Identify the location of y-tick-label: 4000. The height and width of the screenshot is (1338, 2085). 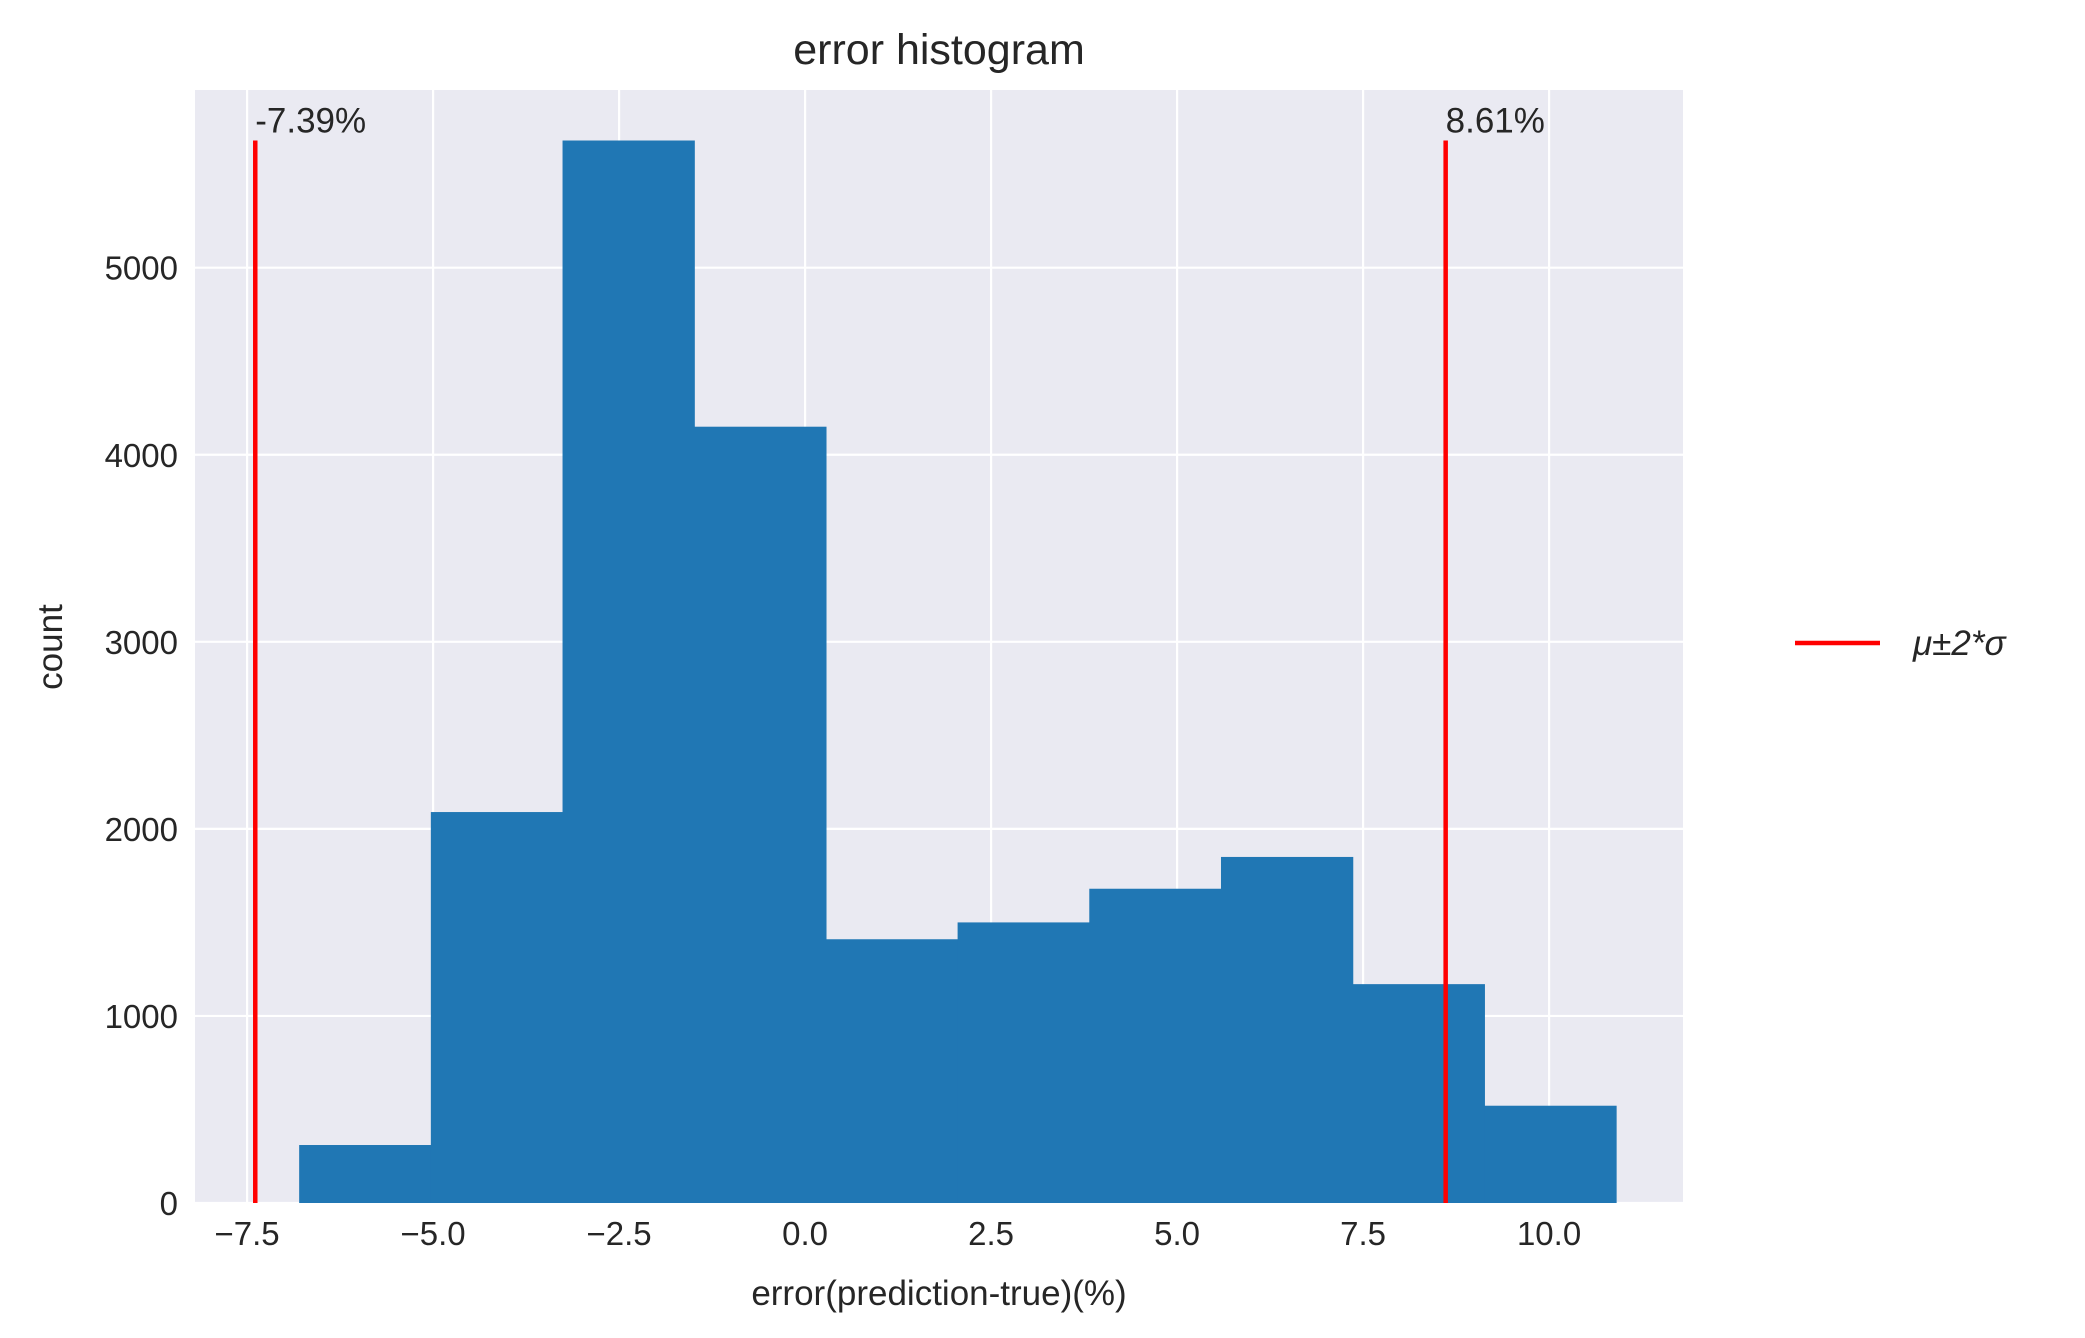
(141, 455).